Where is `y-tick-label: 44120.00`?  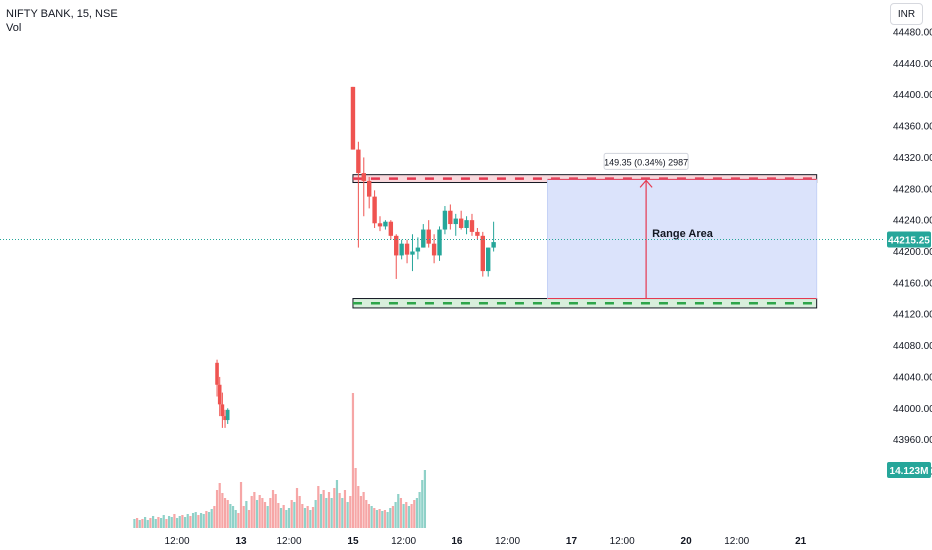
y-tick-label: 44120.00 is located at coordinates (912, 315).